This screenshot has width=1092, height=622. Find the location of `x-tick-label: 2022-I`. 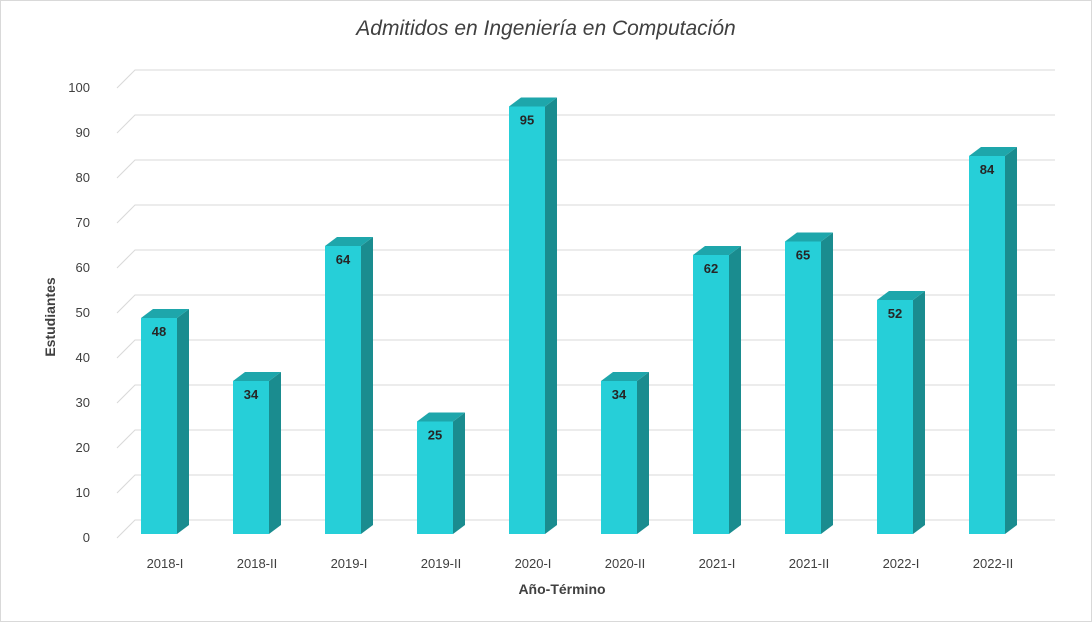

x-tick-label: 2022-I is located at coordinates (901, 563).